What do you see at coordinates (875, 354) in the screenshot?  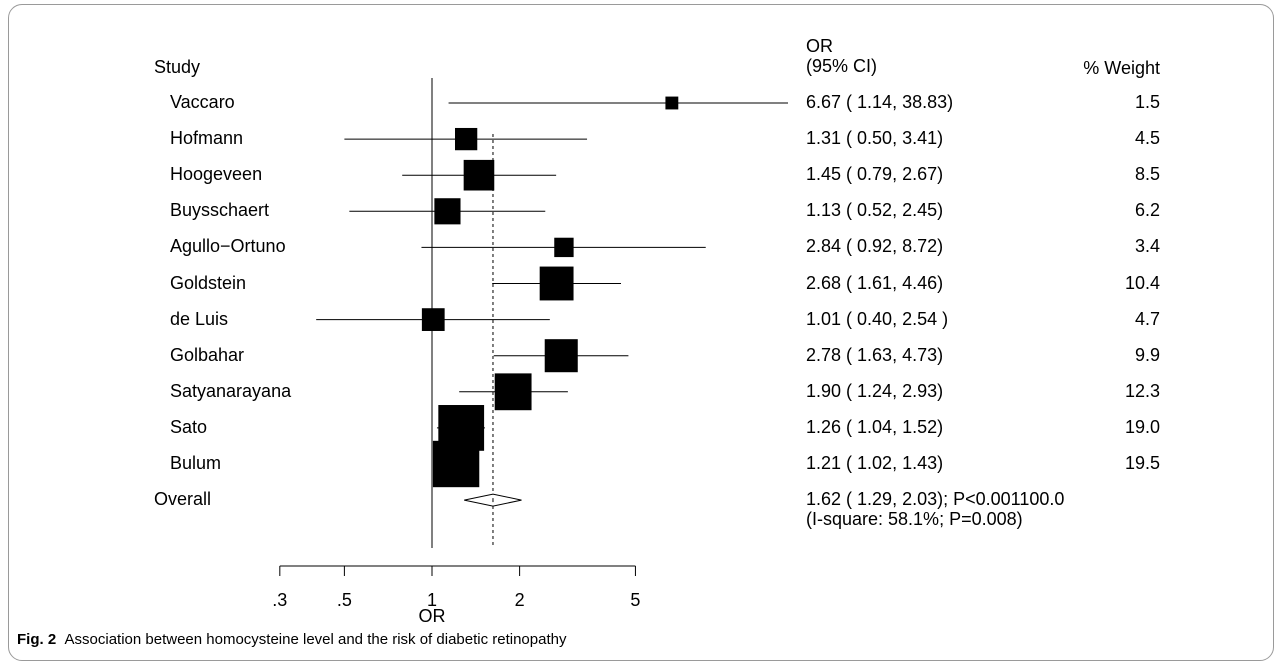 I see `study-ci: 2.78 ( 1.63, 4.73)` at bounding box center [875, 354].